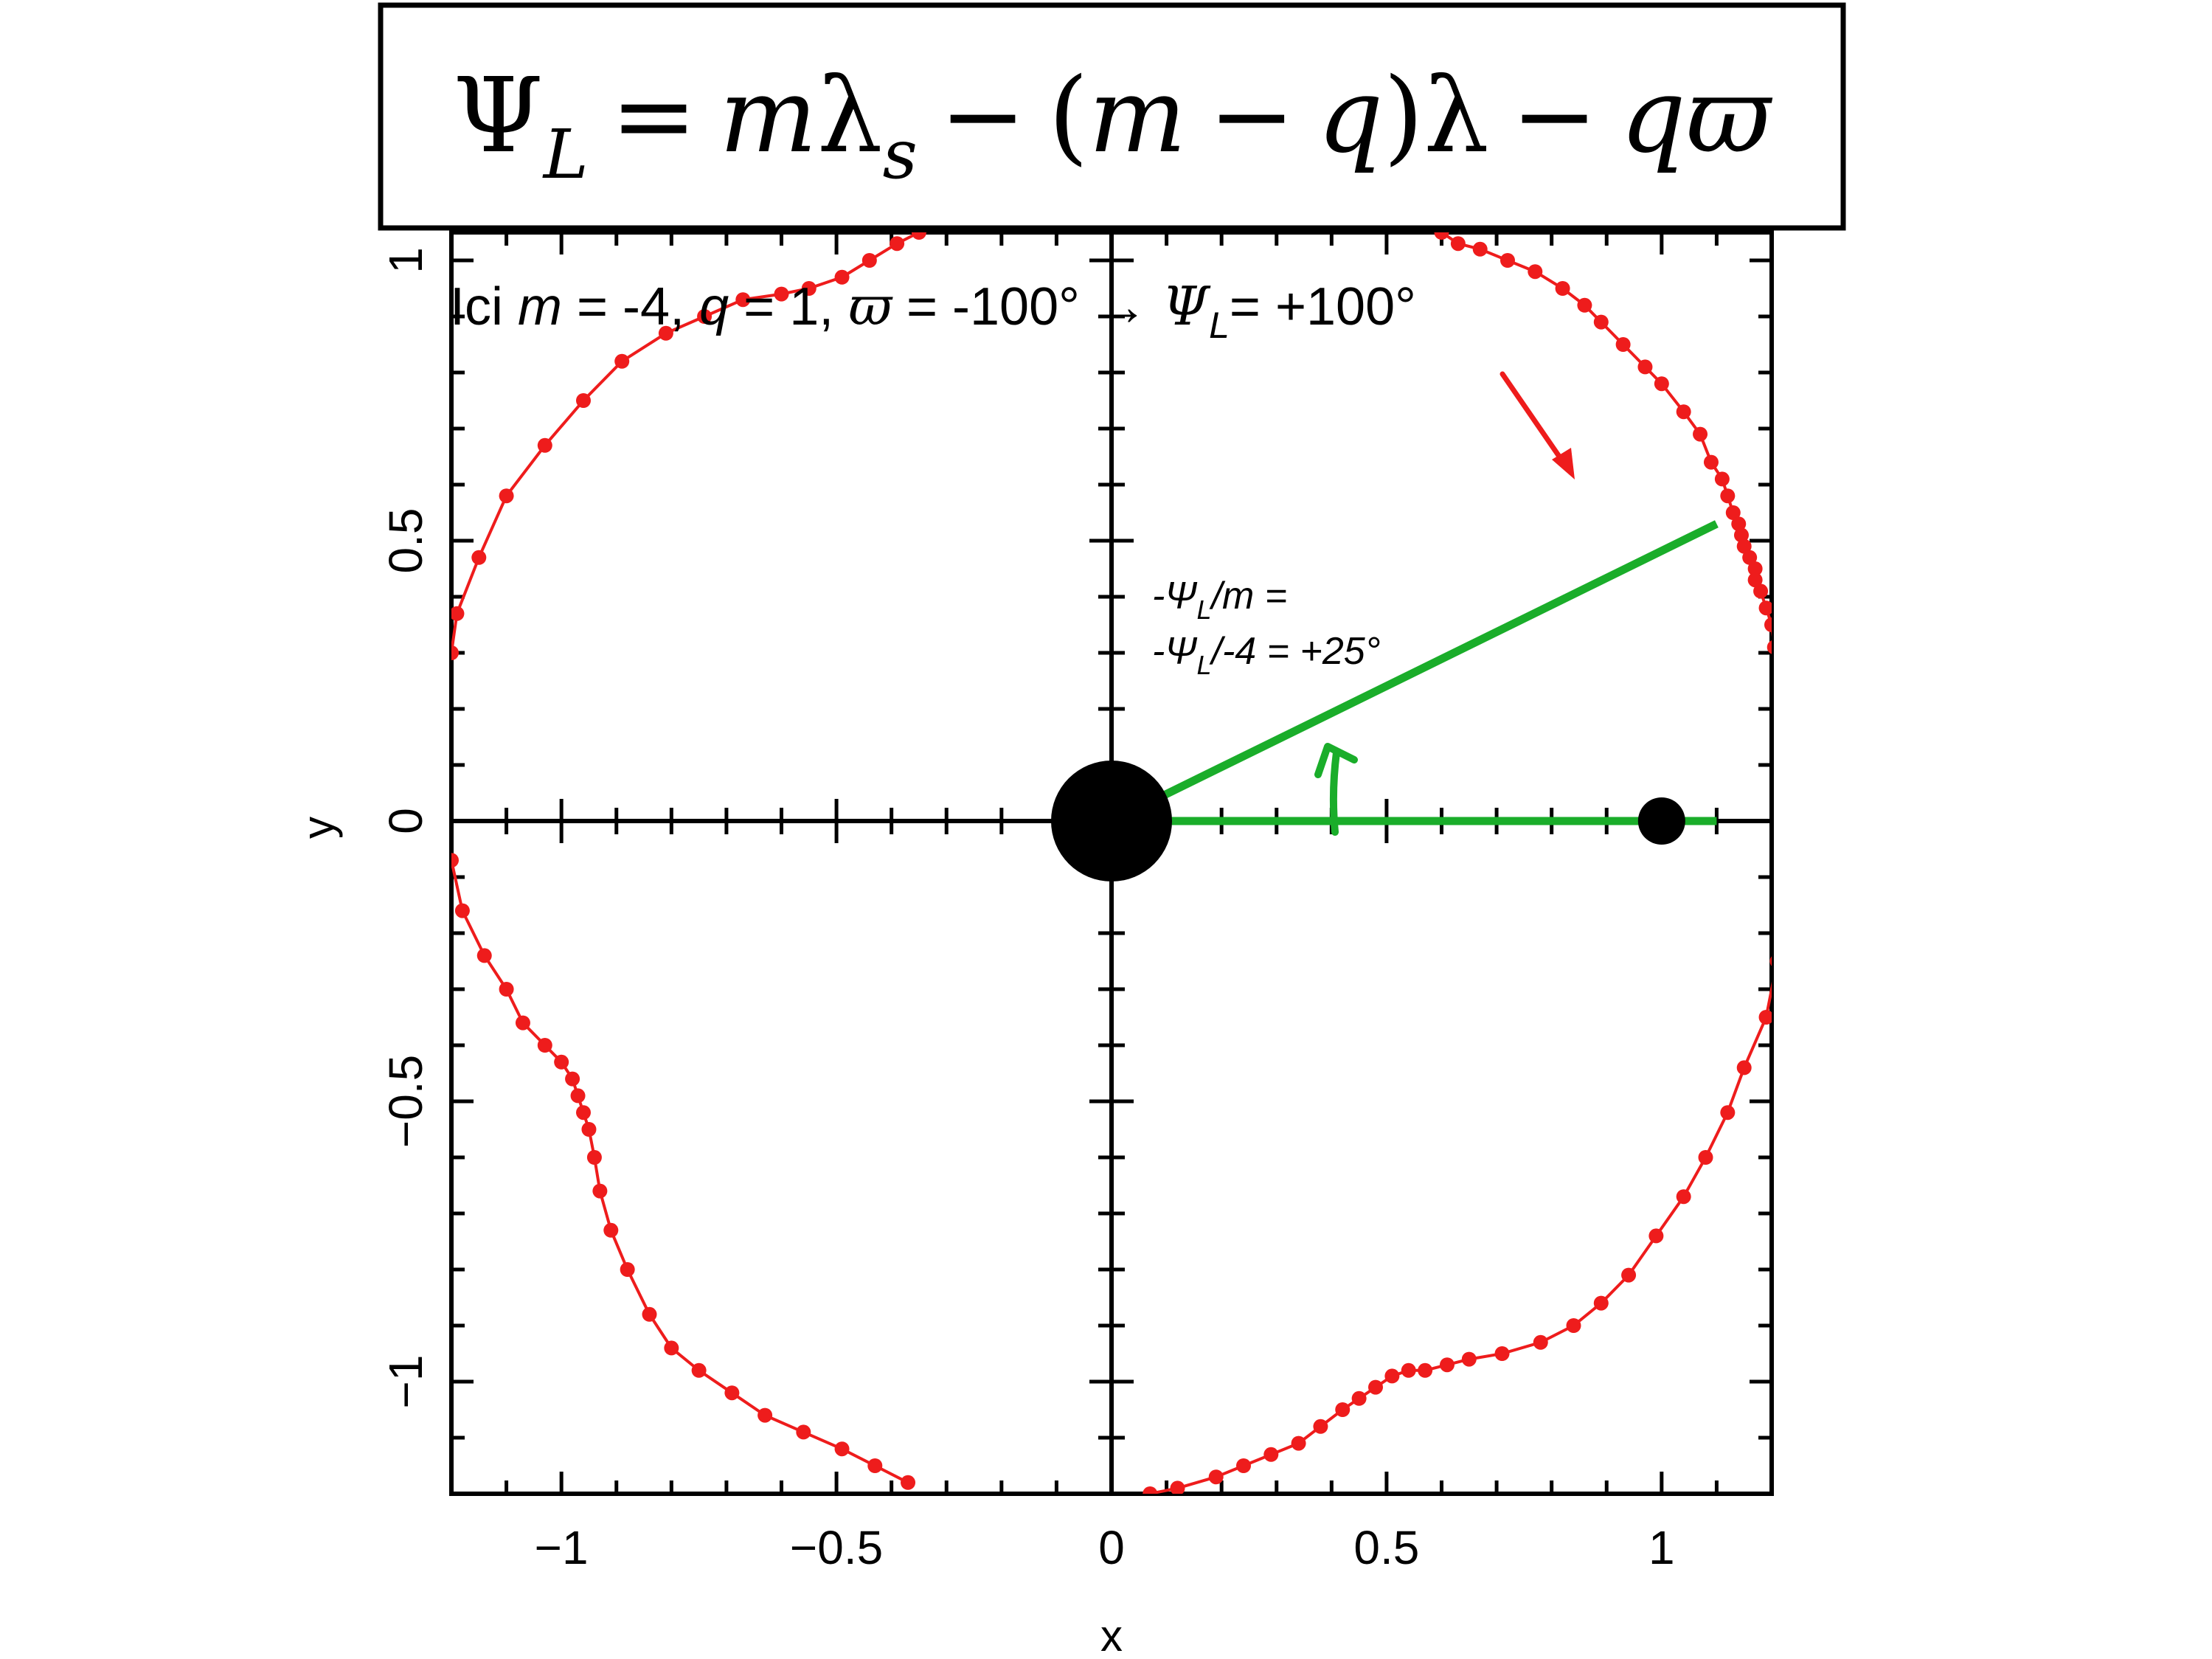  I want to click on formula-box: ΨL = mλs − (m − q)λ − qϖ, so click(1112, 117).